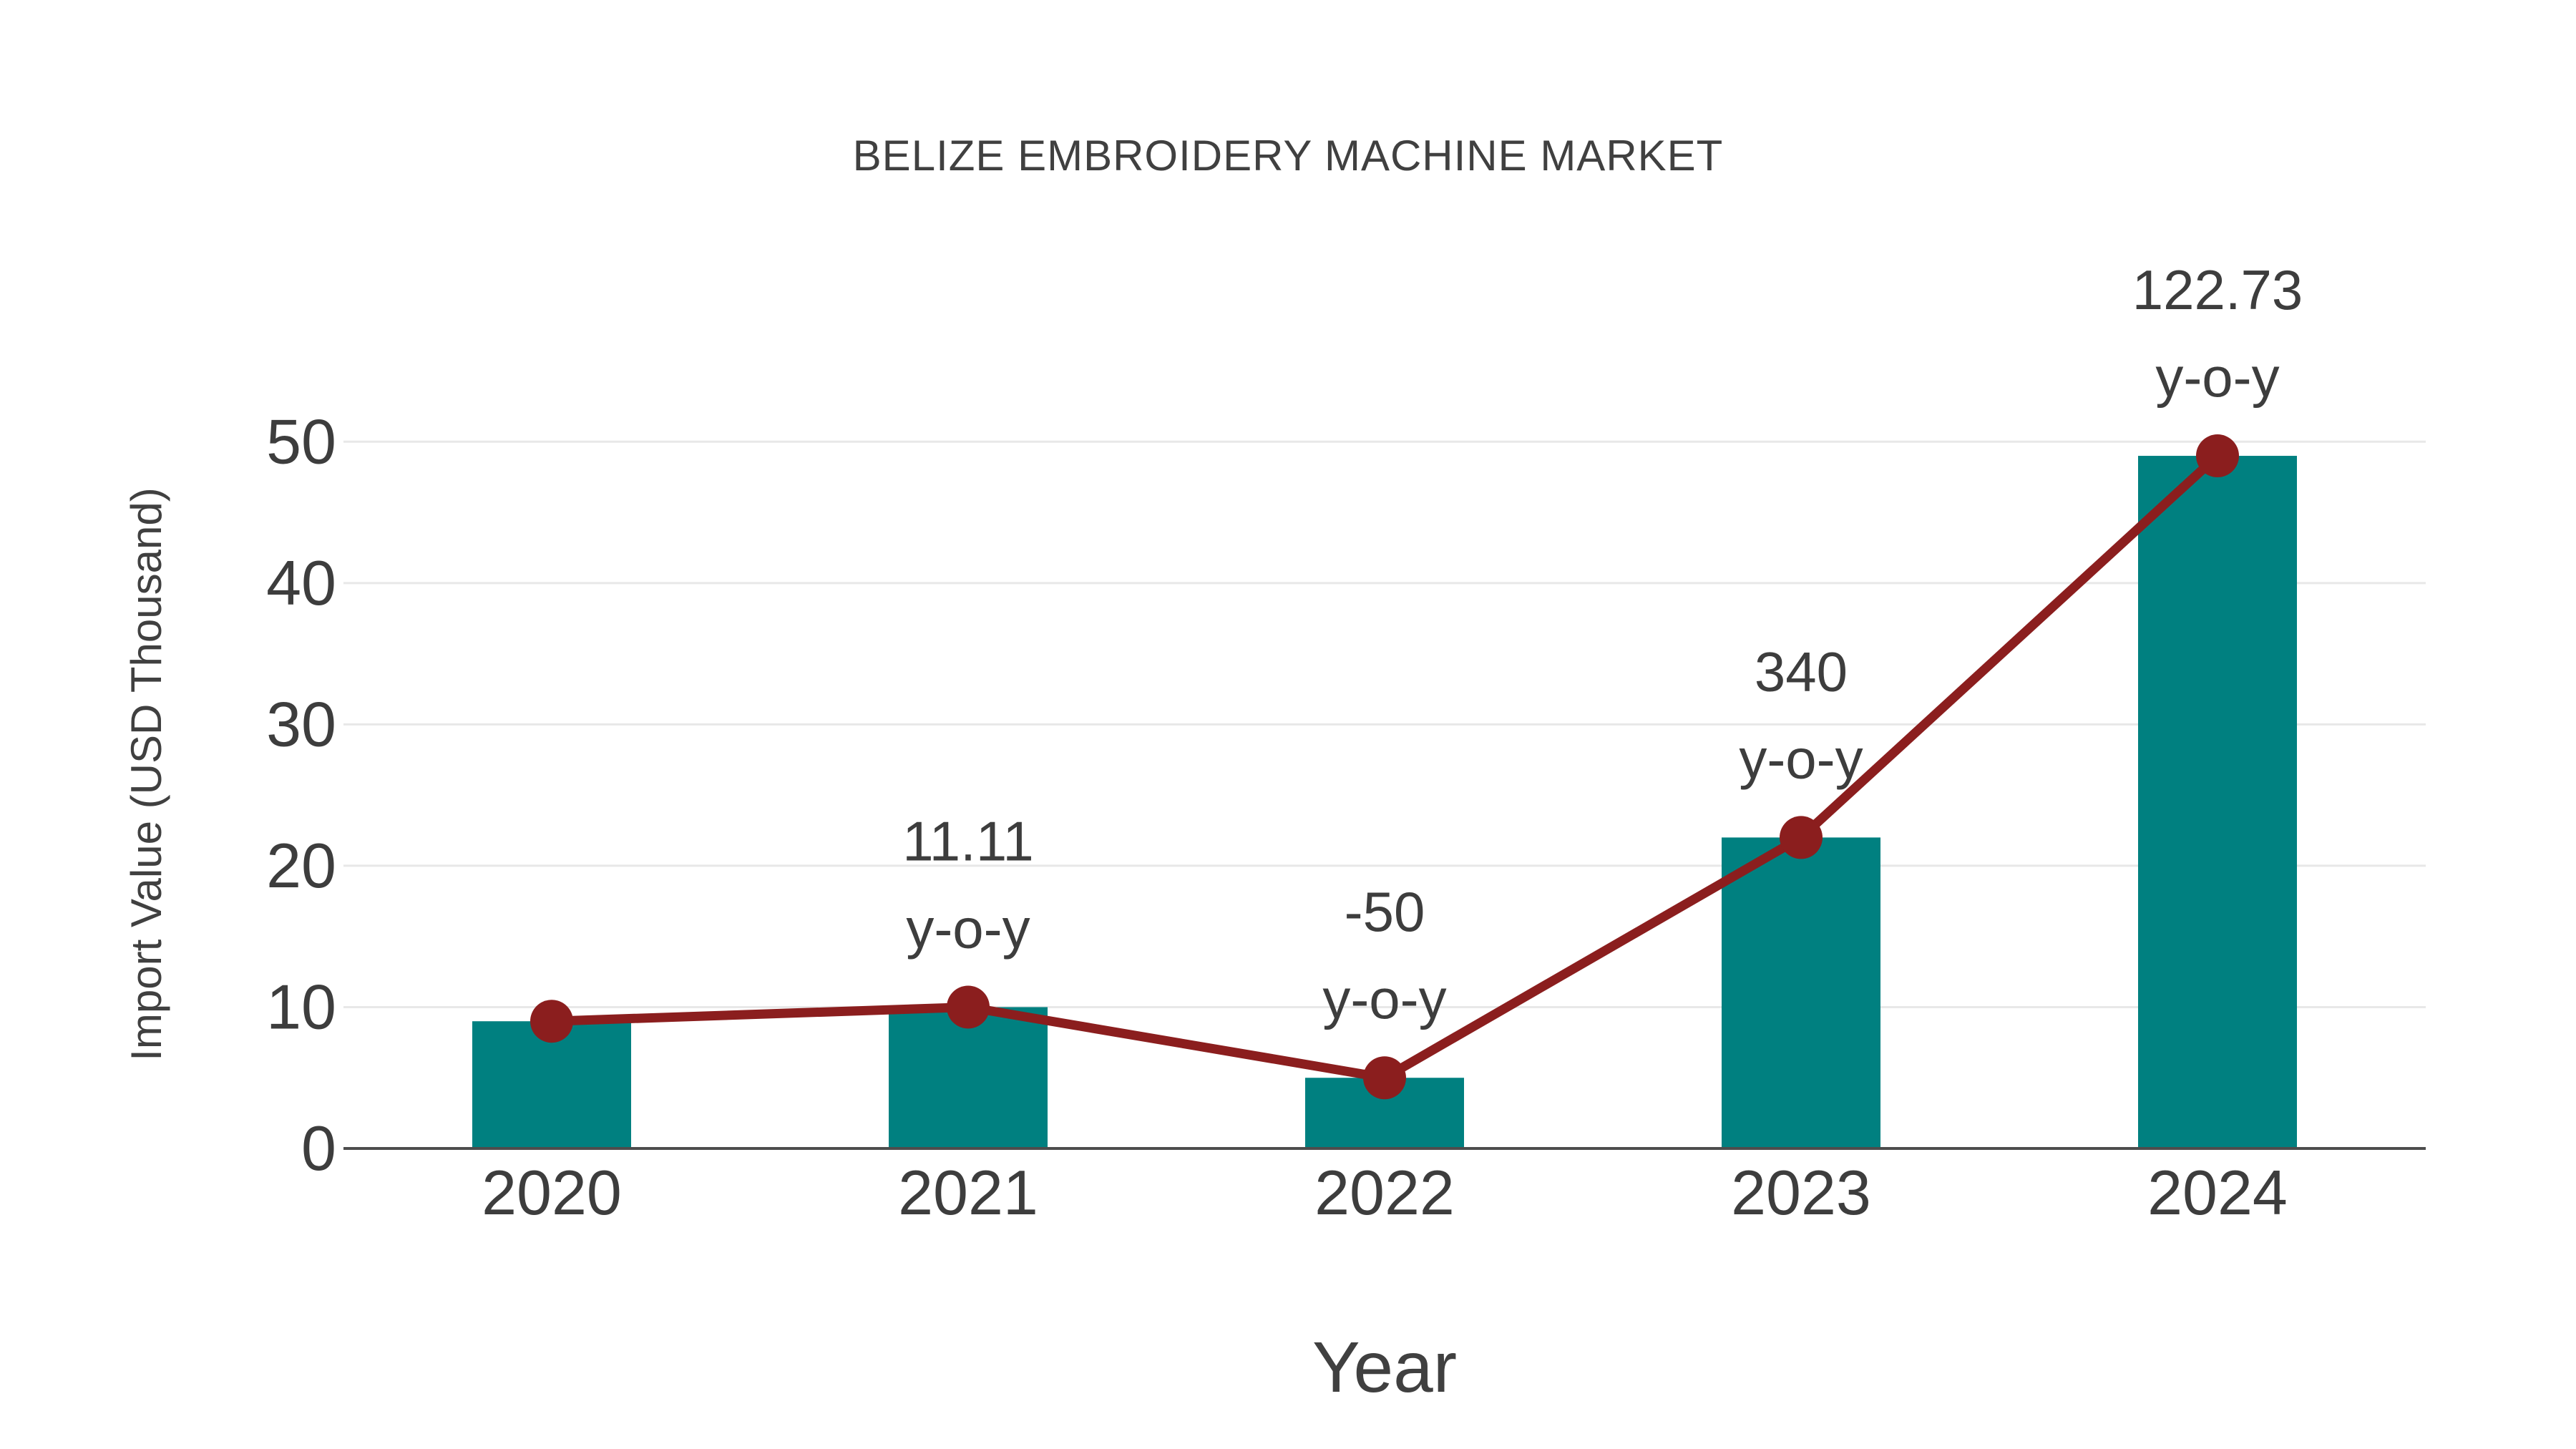 Image resolution: width=2576 pixels, height=1449 pixels. What do you see at coordinates (968, 1192) in the screenshot?
I see `x-tick-label: 2021` at bounding box center [968, 1192].